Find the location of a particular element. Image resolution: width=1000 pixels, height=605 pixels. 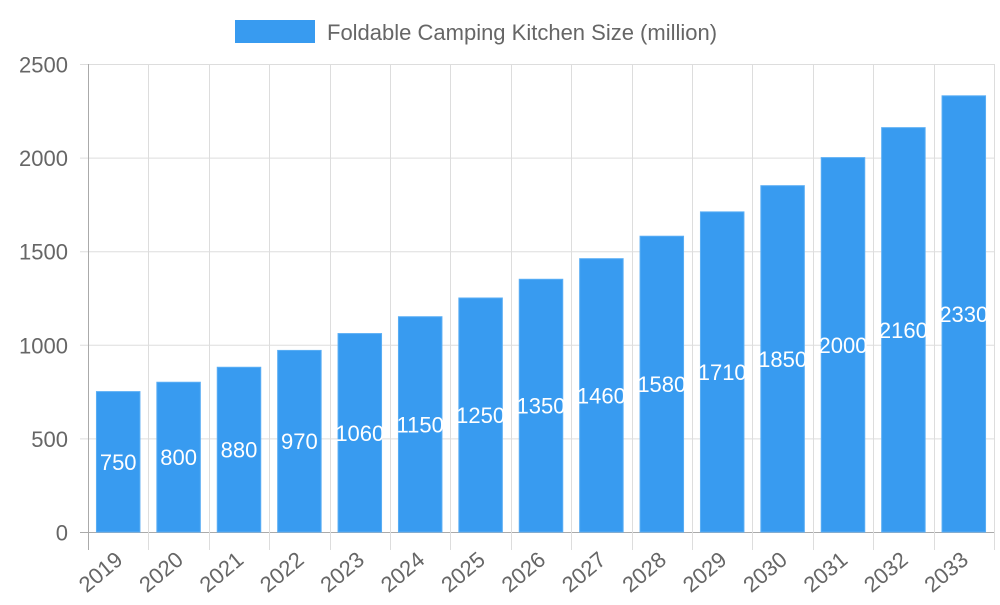

data-label: 1350 is located at coordinates (541, 406).